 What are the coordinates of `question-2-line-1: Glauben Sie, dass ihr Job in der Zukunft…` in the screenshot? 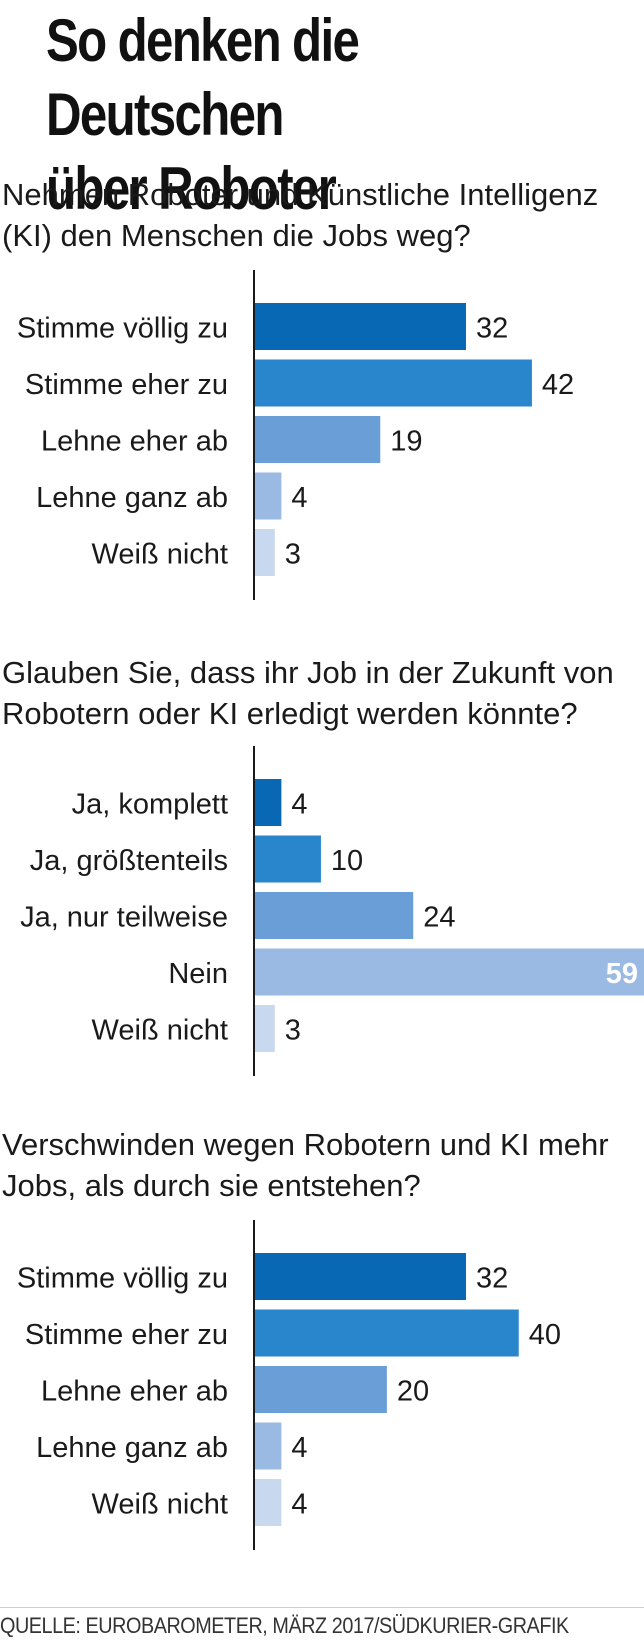 It's located at (308, 672).